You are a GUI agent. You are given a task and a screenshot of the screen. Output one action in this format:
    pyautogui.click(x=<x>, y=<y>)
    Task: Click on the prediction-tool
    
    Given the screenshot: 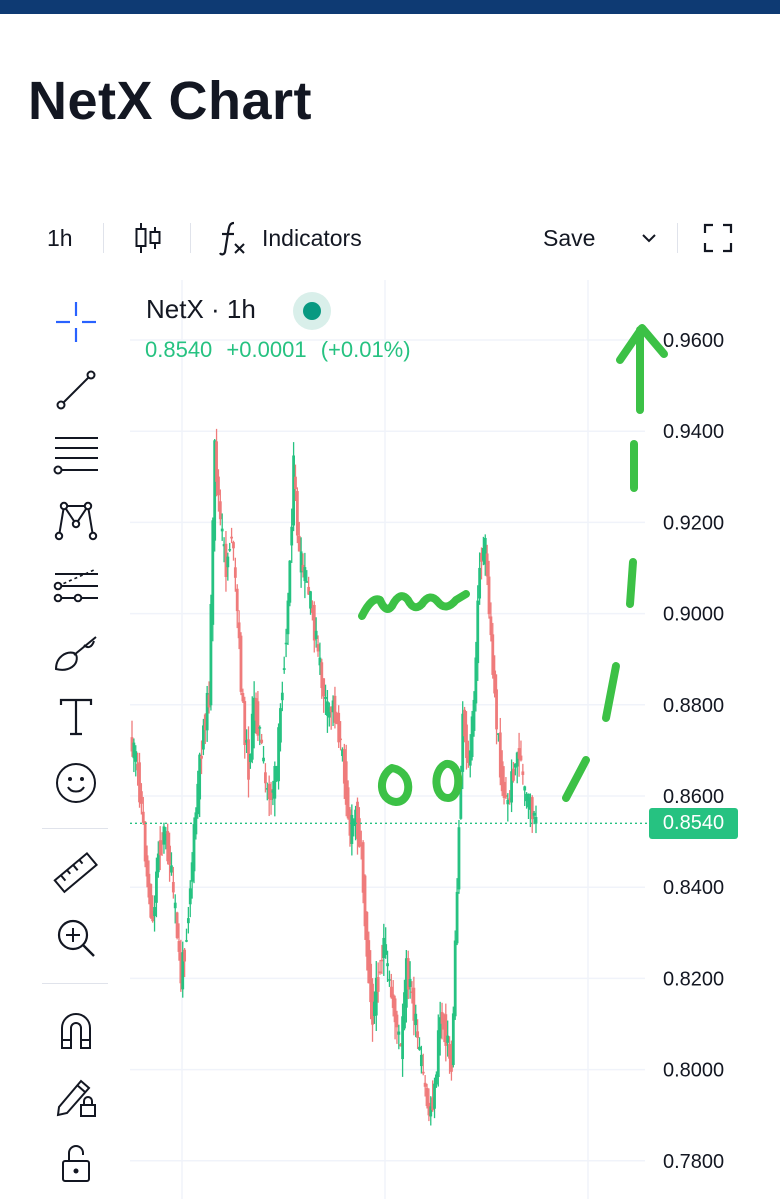 What is the action you would take?
    pyautogui.click(x=76, y=586)
    